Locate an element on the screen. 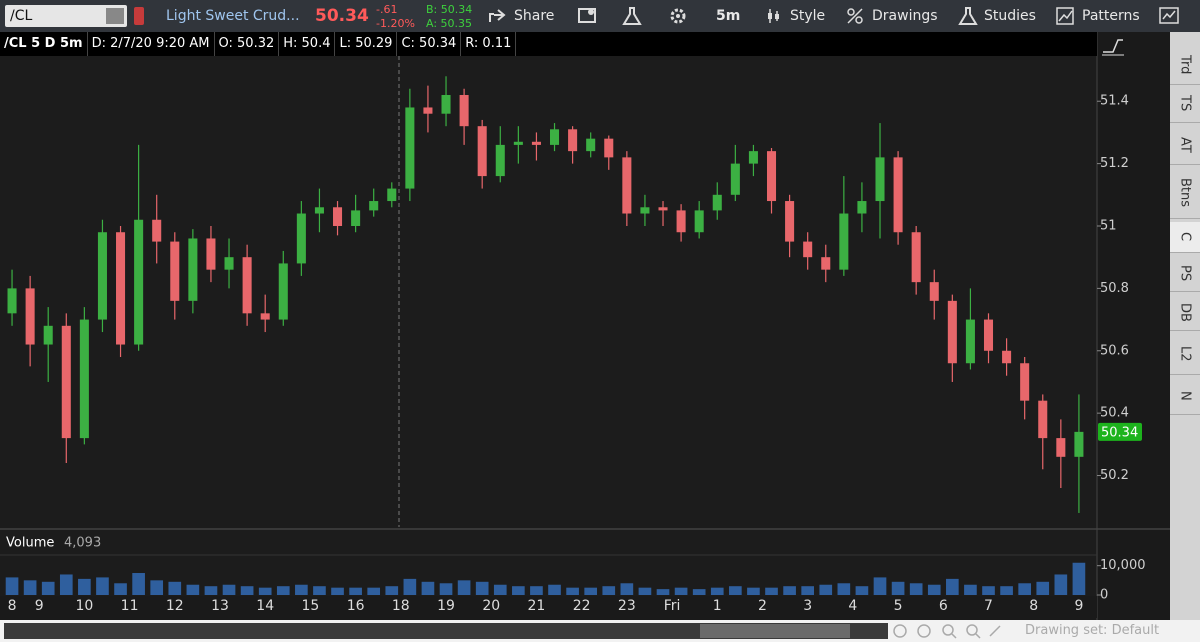 This screenshot has height=642, width=1200. x-tick-label: 9 is located at coordinates (39, 606).